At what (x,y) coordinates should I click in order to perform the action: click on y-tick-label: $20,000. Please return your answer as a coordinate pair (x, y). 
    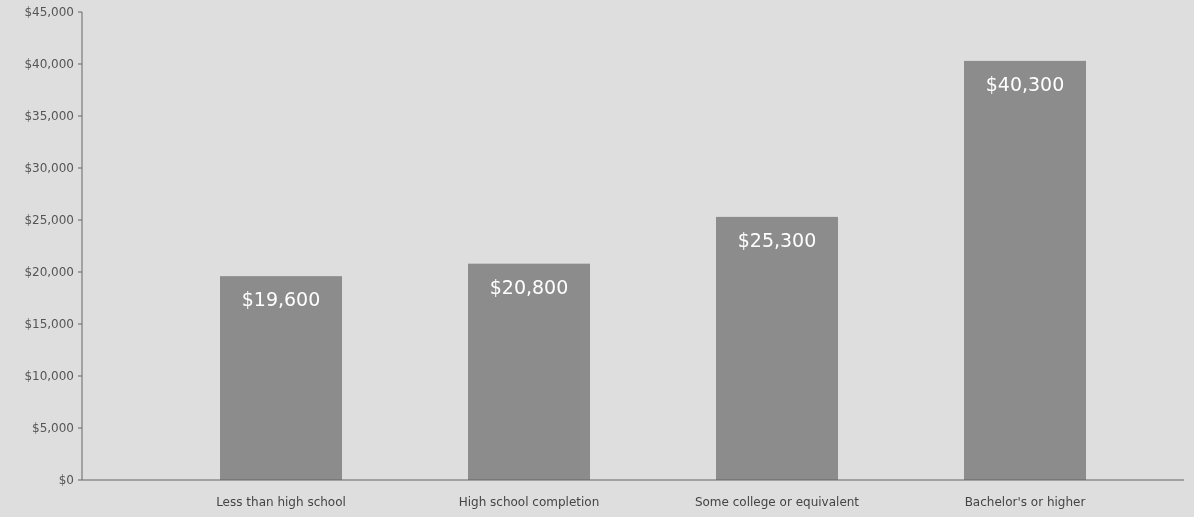
    Looking at the image, I should click on (49, 272).